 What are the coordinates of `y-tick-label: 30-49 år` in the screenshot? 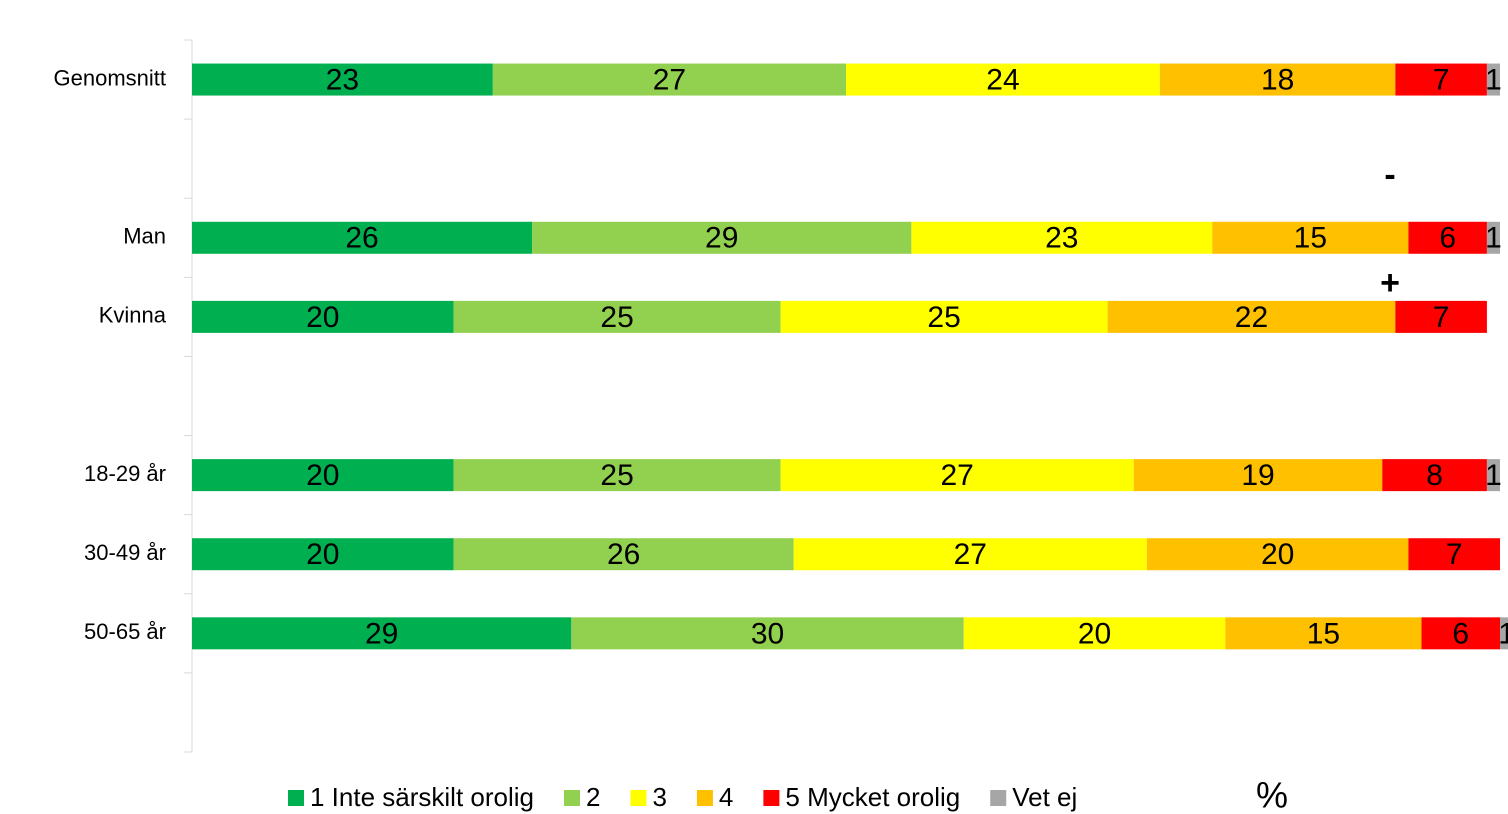 It's located at (125, 552).